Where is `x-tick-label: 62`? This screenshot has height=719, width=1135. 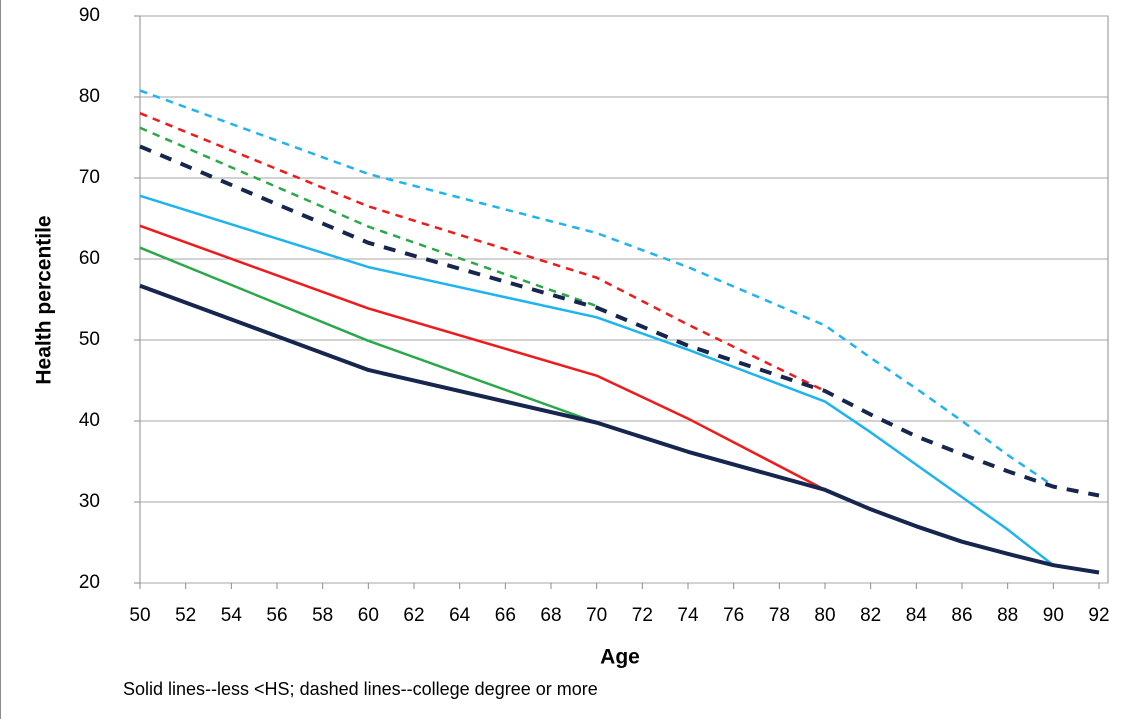 x-tick-label: 62 is located at coordinates (413, 615).